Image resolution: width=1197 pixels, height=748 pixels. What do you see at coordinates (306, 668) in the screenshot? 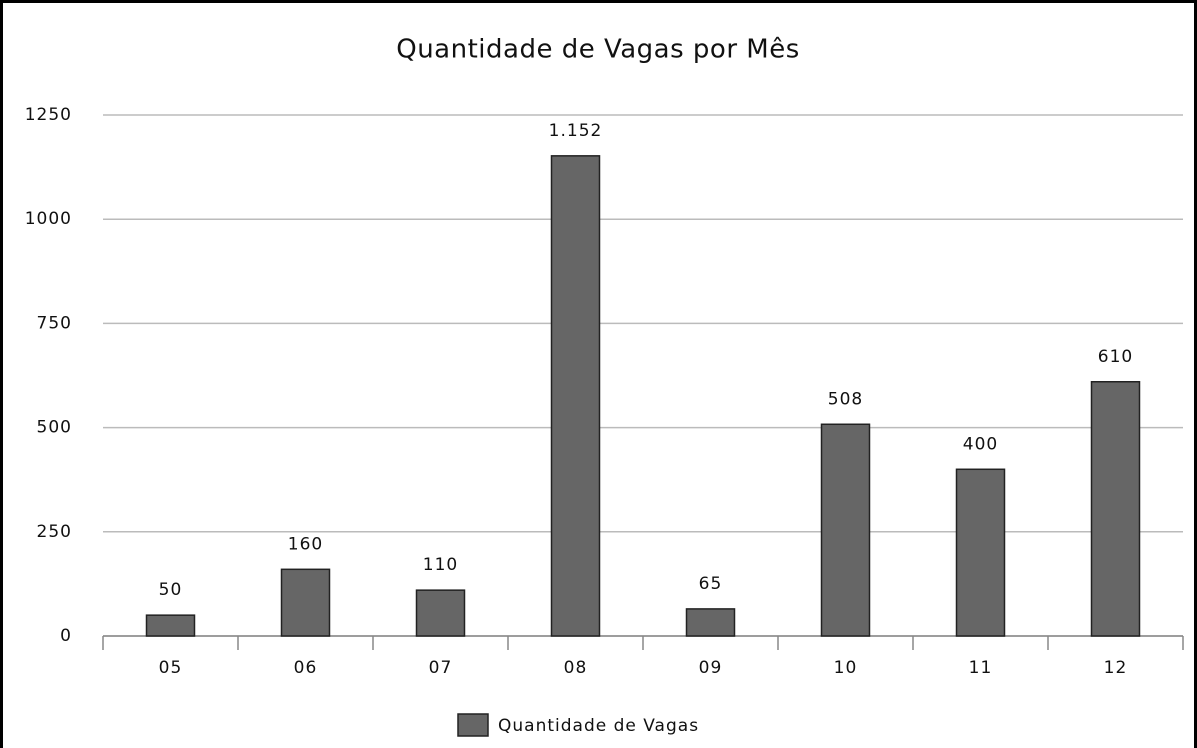
I see `x-tick-label: 06` at bounding box center [306, 668].